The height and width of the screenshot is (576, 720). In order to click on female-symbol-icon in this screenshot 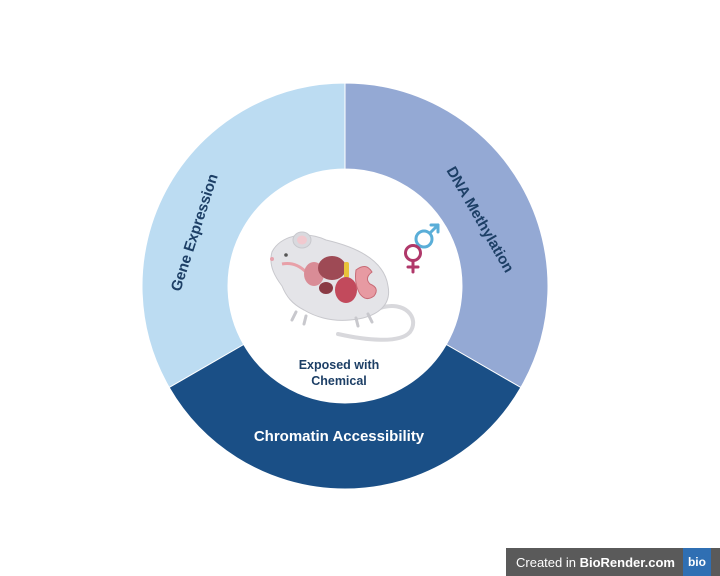, I will do `click(413, 259)`.